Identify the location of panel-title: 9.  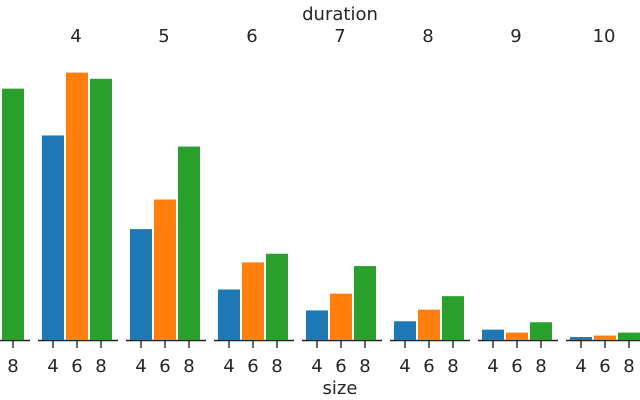
(515, 36).